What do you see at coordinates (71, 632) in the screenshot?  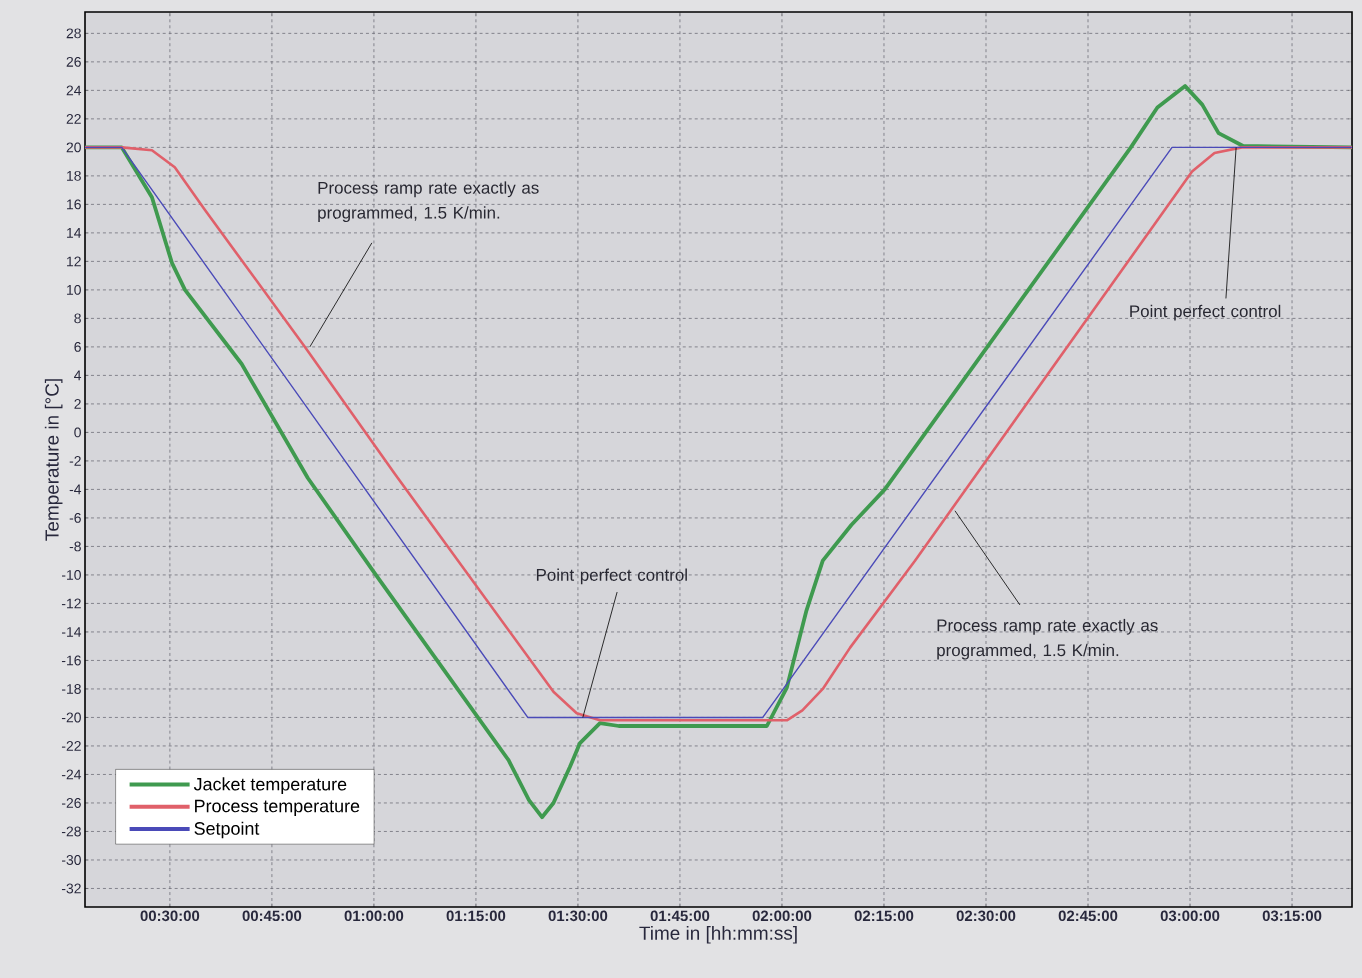 I see `y-tick-label: -14` at bounding box center [71, 632].